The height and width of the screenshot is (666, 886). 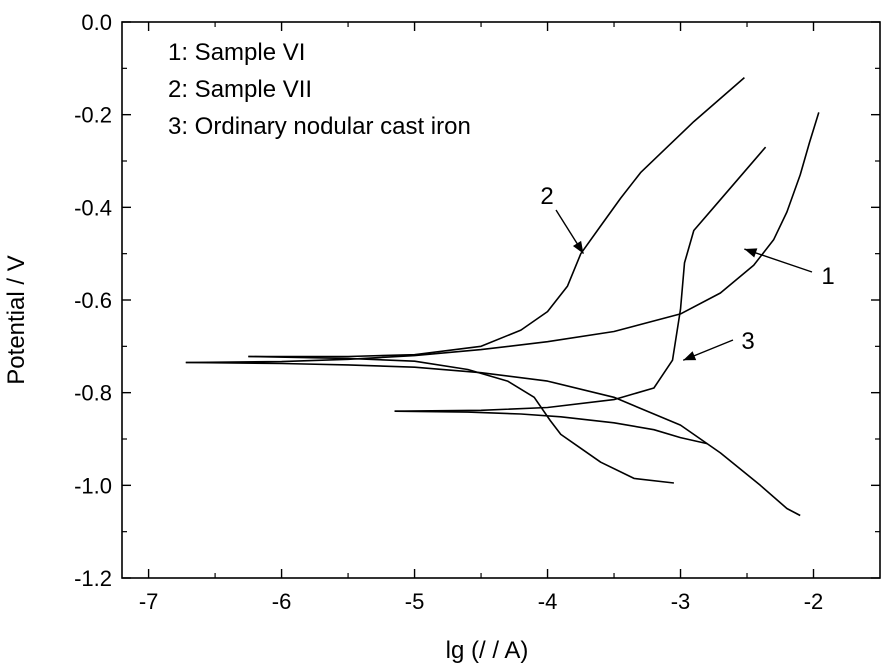 What do you see at coordinates (240, 89) in the screenshot?
I see `legend-entry: 2: Sample VII` at bounding box center [240, 89].